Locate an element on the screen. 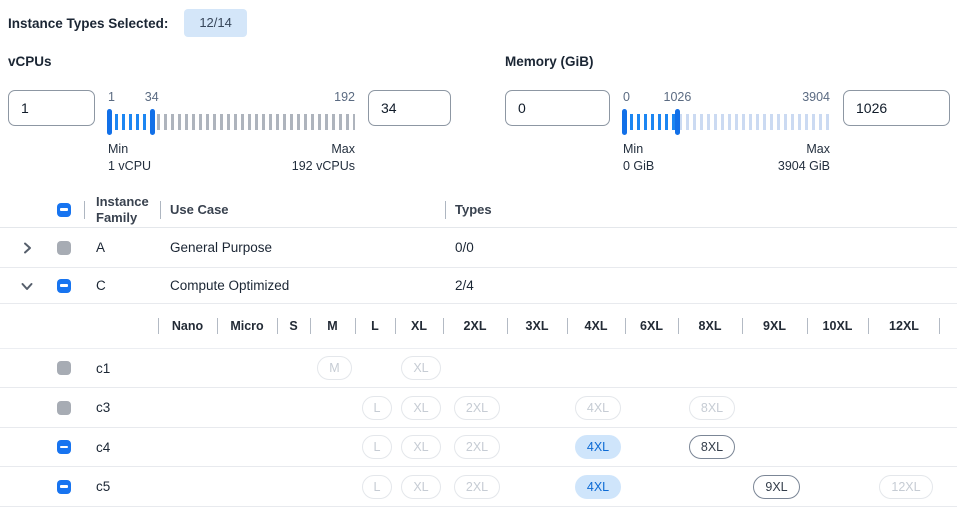 Image resolution: width=957 pixels, height=510 pixels. family-row-a: A General Purpose 0/0 is located at coordinates (478, 248).